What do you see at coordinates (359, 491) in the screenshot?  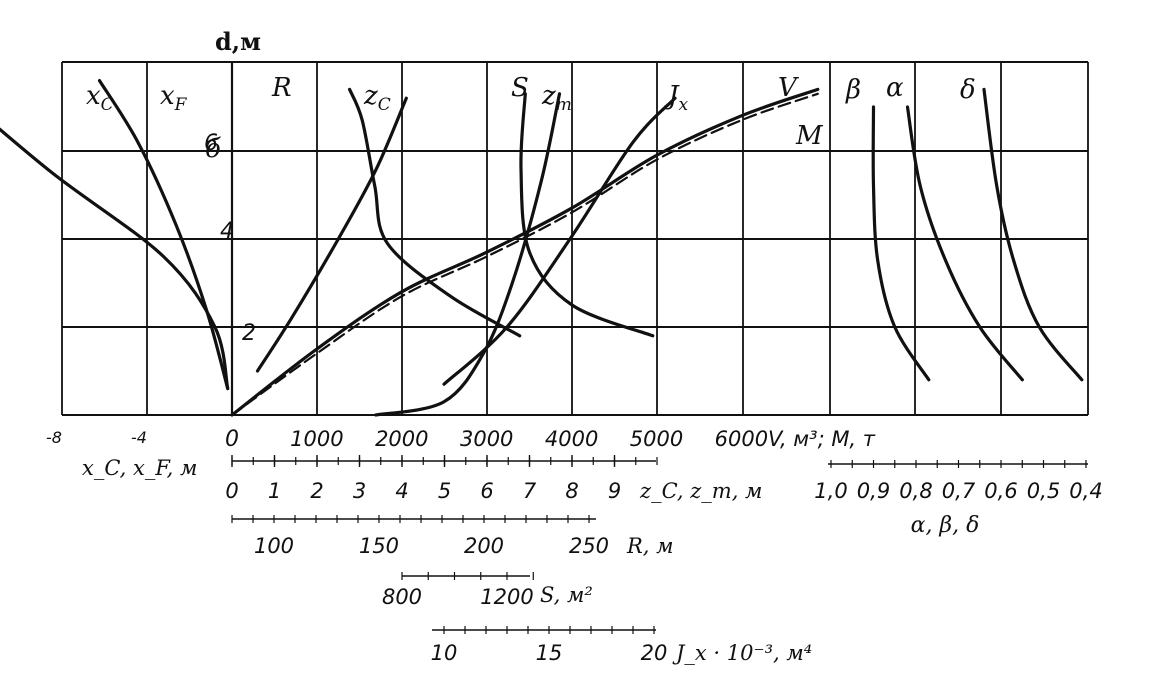 I see `z-tick-label: 3` at bounding box center [359, 491].